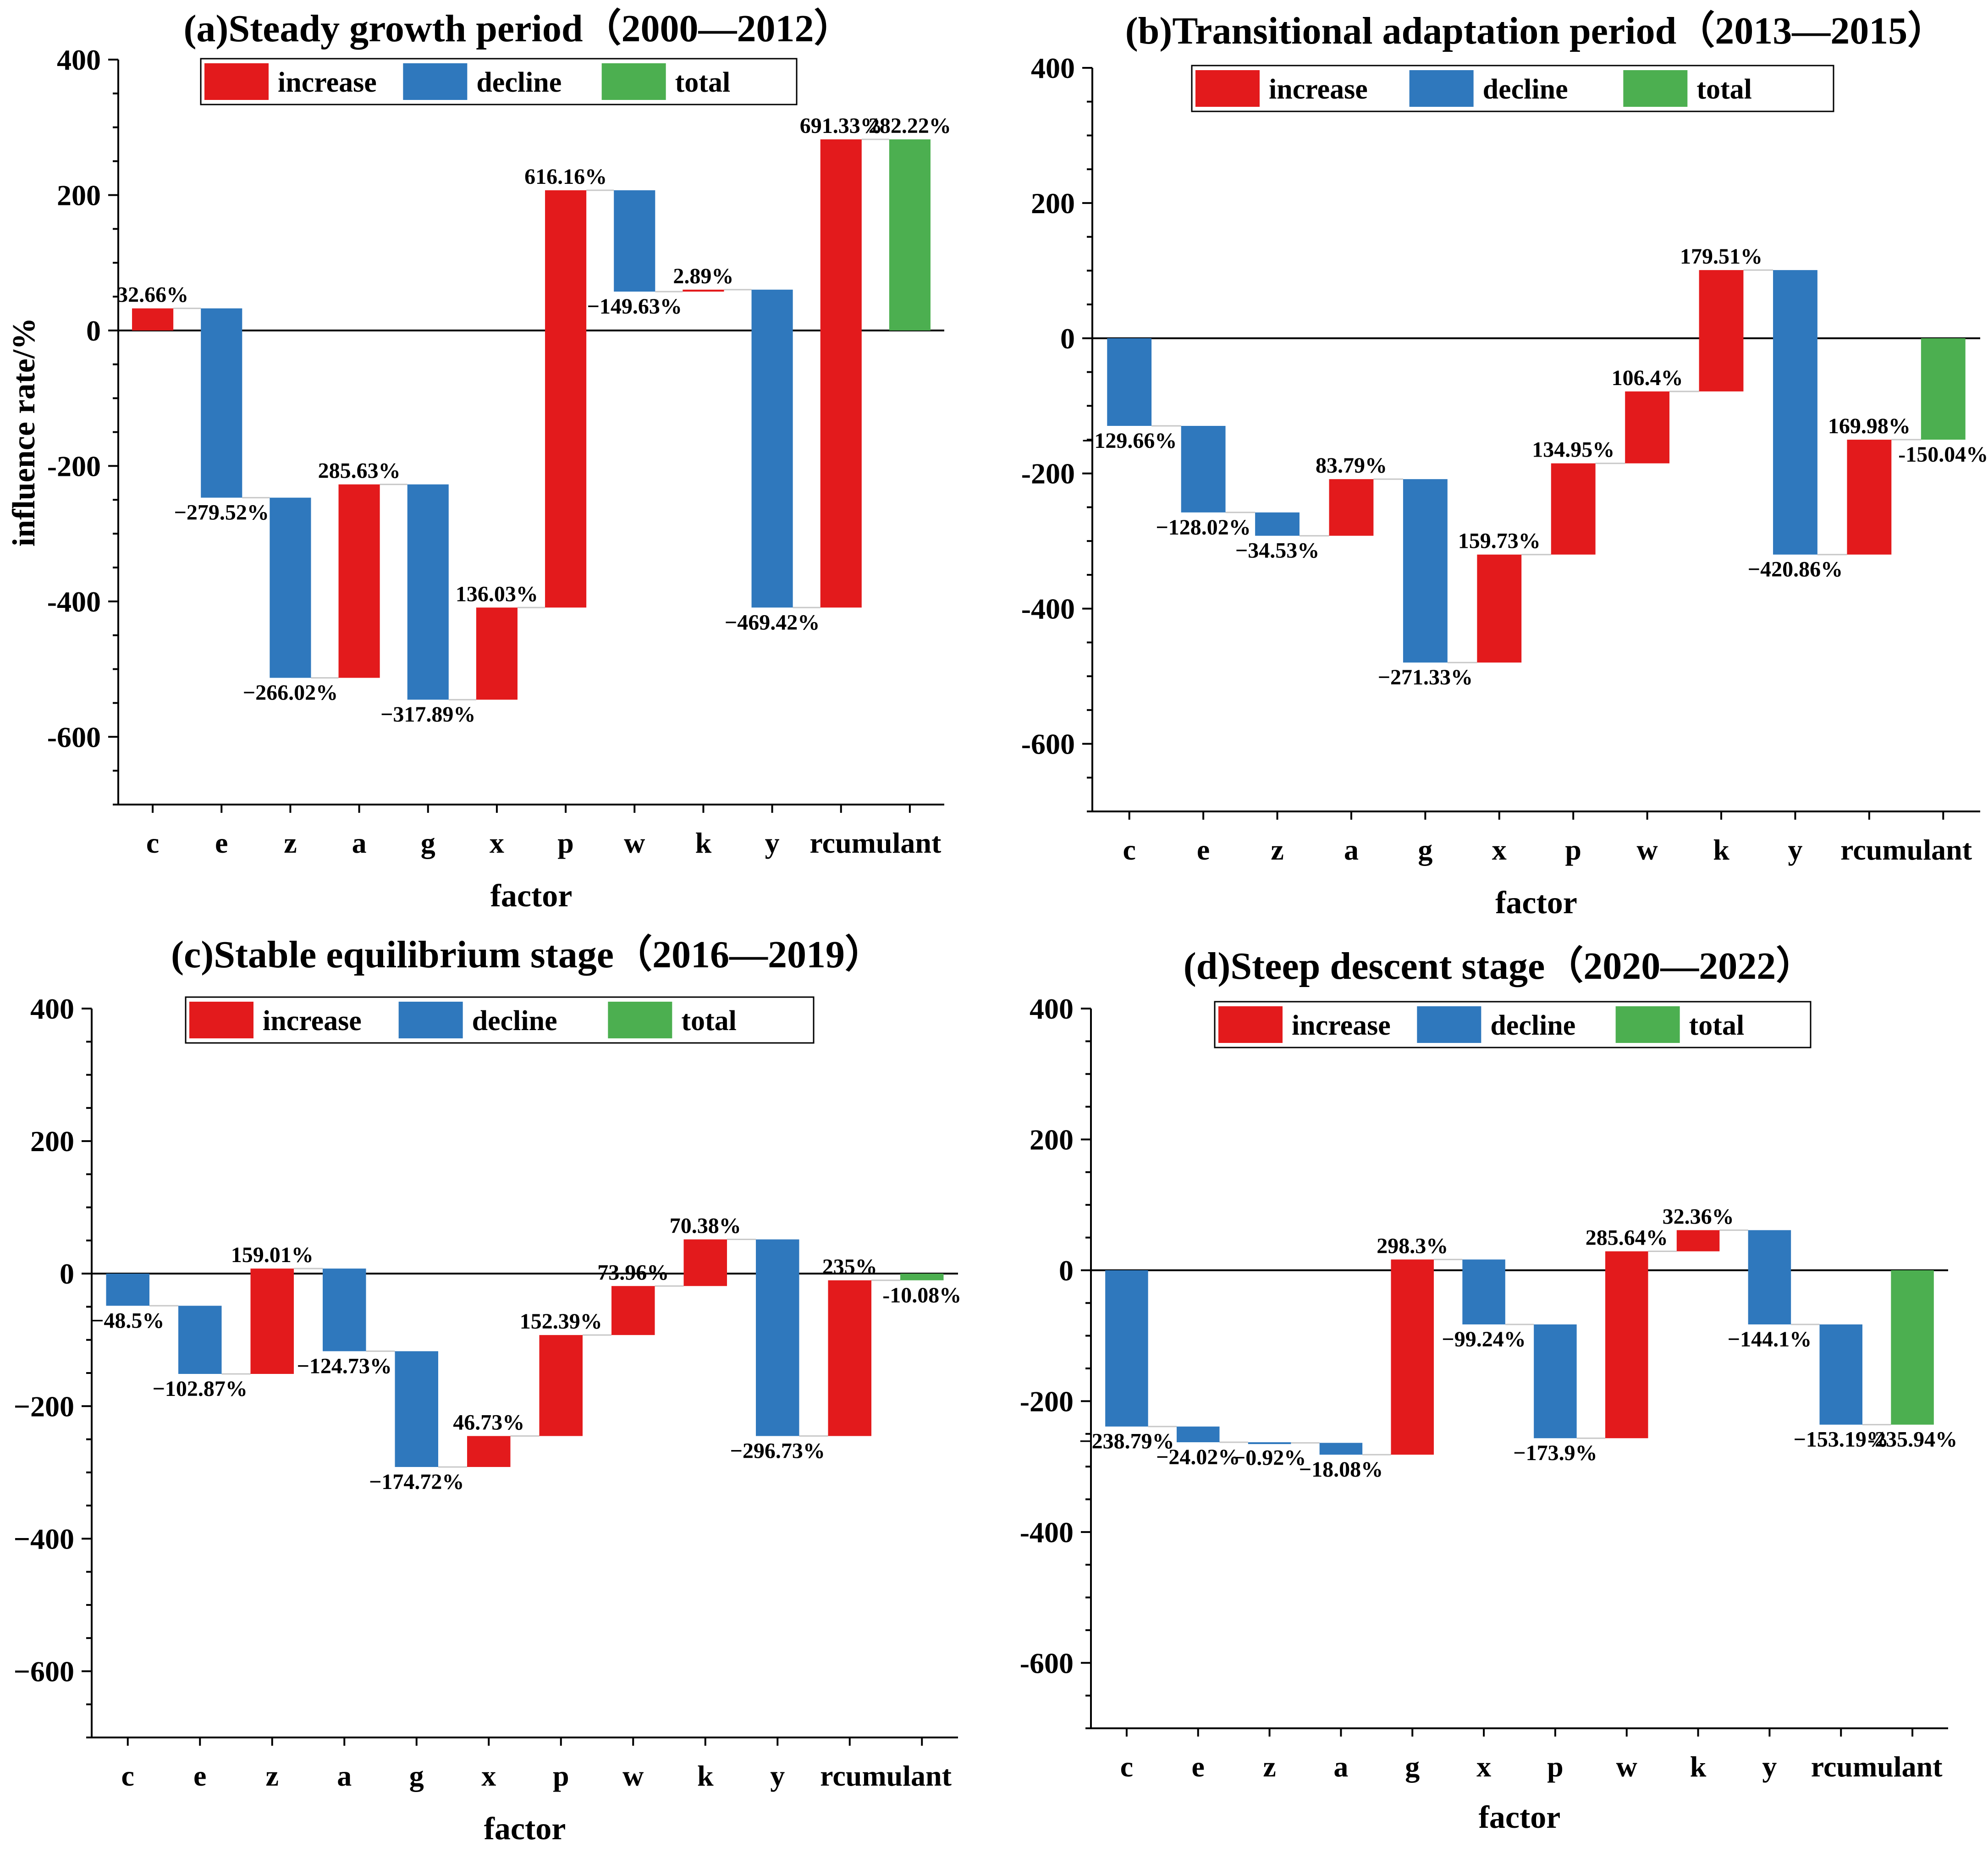  What do you see at coordinates (1053, 203) in the screenshot?
I see `y-tick-label-1: 200` at bounding box center [1053, 203].